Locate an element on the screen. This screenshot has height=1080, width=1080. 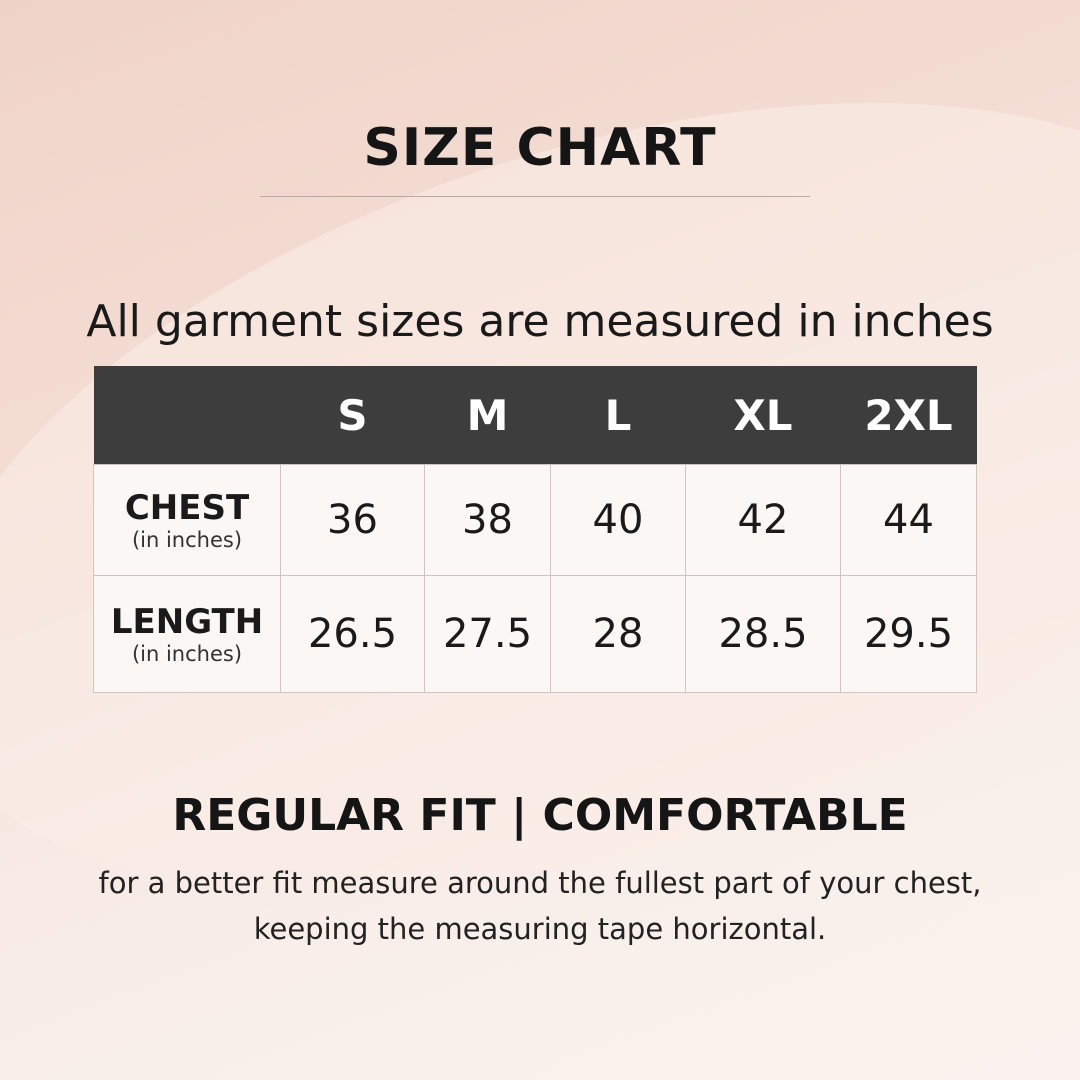
row-label: LENGTH (in inches) is located at coordinates (187, 634).